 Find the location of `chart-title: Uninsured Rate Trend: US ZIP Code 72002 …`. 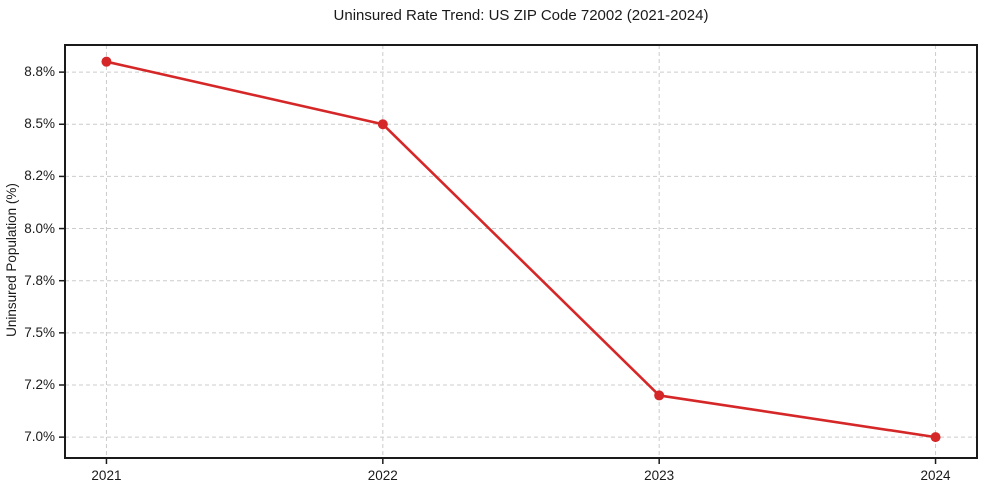

chart-title: Uninsured Rate Trend: US ZIP Code 72002 … is located at coordinates (521, 15).